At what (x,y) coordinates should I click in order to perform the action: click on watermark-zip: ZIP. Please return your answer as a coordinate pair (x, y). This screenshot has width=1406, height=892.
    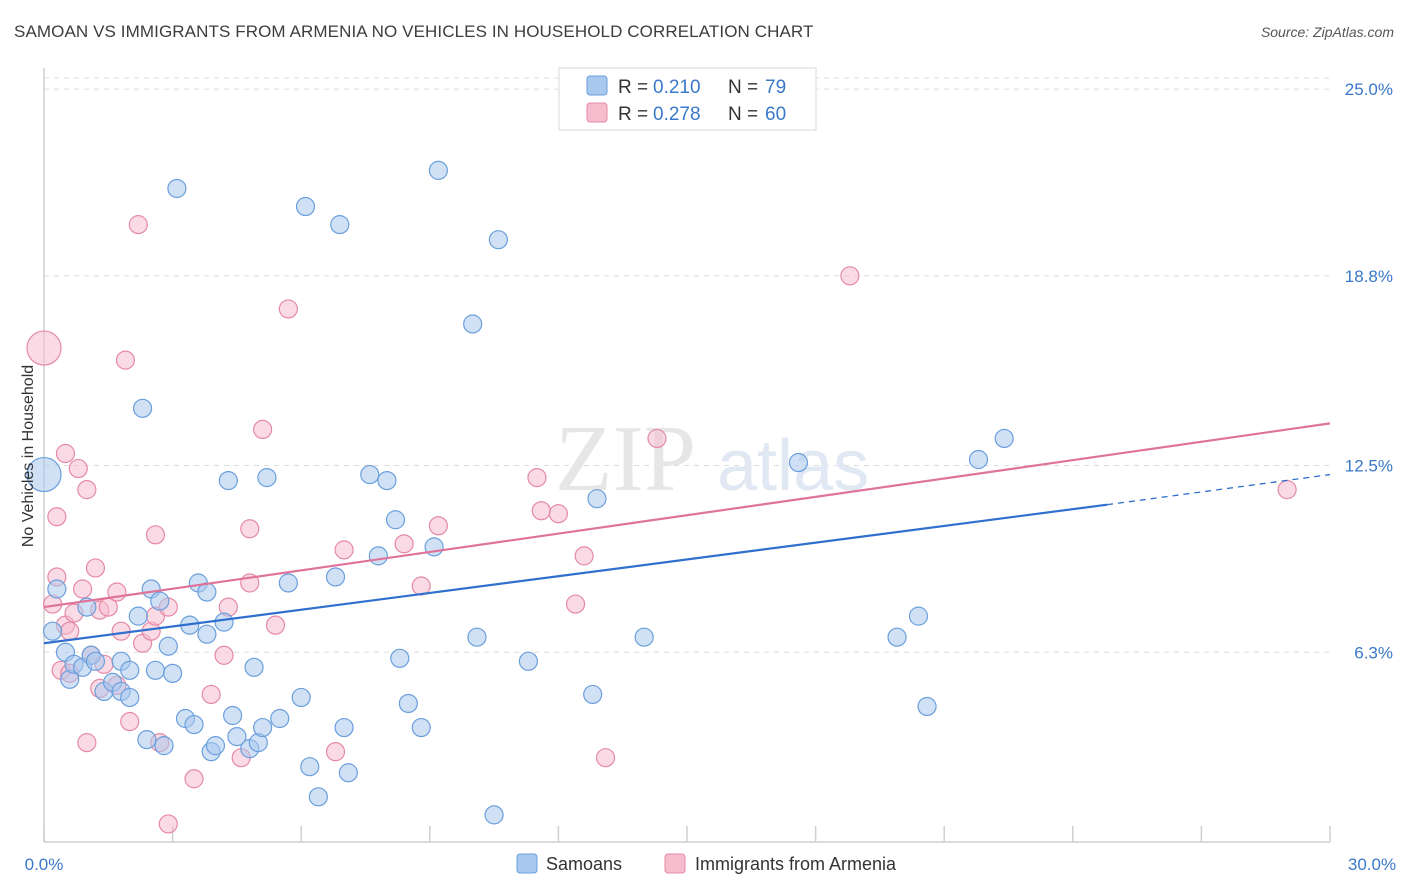
    Looking at the image, I should click on (625, 459).